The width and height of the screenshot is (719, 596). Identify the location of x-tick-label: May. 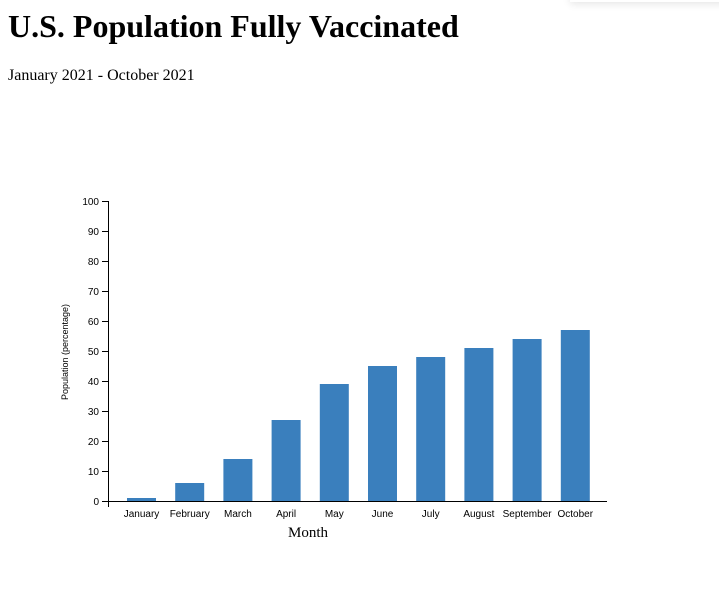
(334, 514).